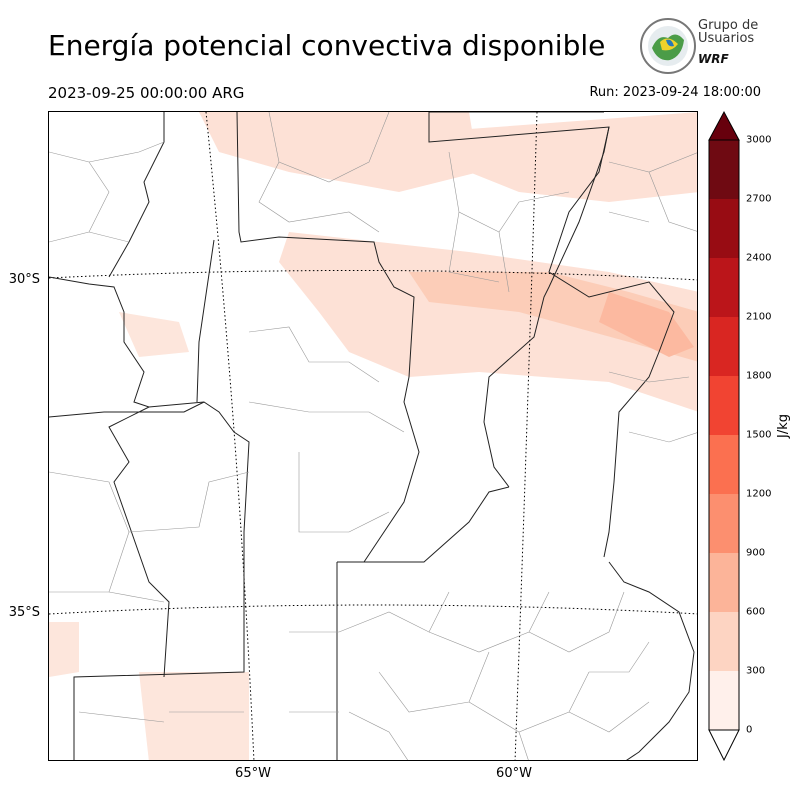  I want to click on colorbar-tick-label: 1500, so click(759, 435).